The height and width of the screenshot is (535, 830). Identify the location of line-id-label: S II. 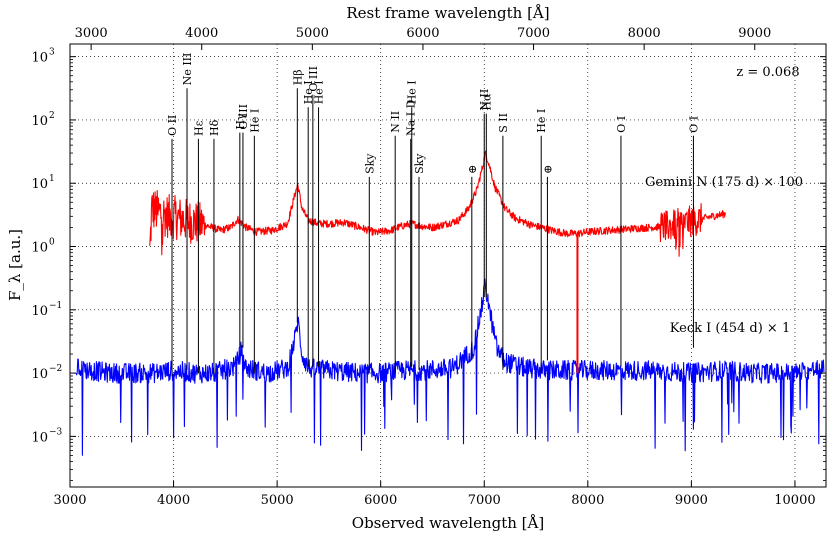
(503, 123).